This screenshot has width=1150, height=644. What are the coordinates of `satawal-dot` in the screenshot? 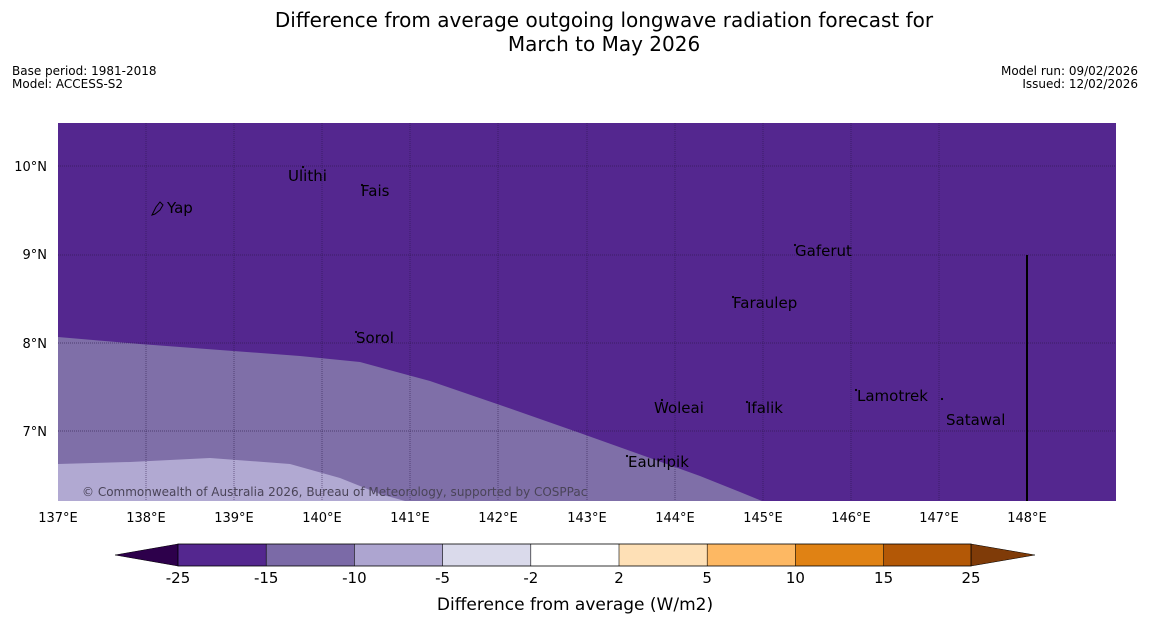 It's located at (942, 399).